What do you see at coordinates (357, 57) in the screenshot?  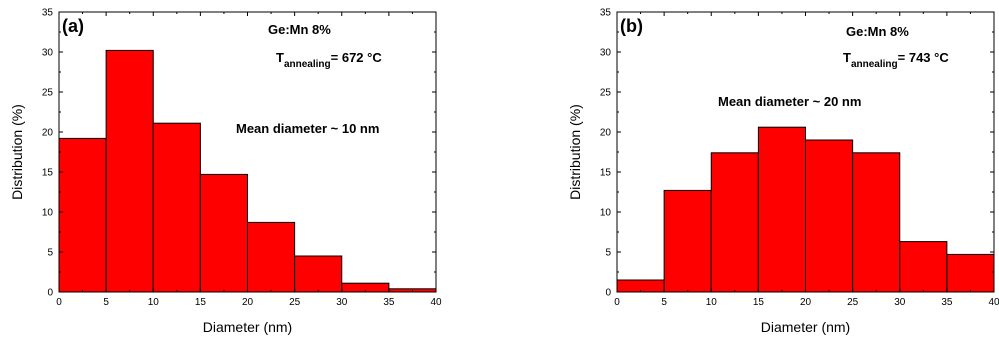 I see `temp-value: = 672 °C` at bounding box center [357, 57].